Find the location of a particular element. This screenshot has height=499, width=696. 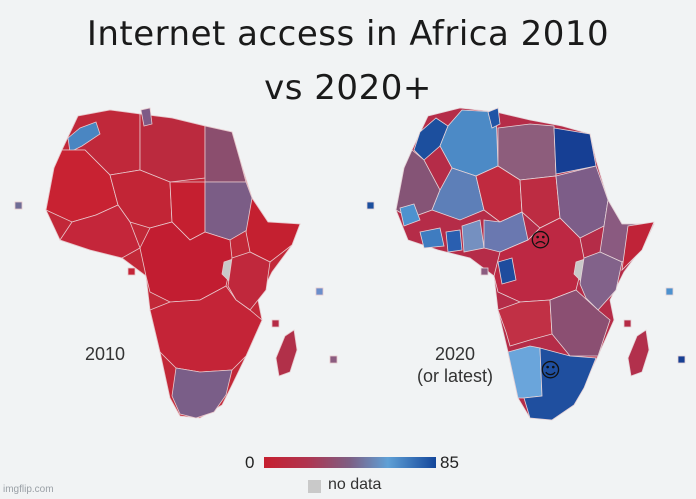

title-line-2: vs 2020+ is located at coordinates (348, 88).